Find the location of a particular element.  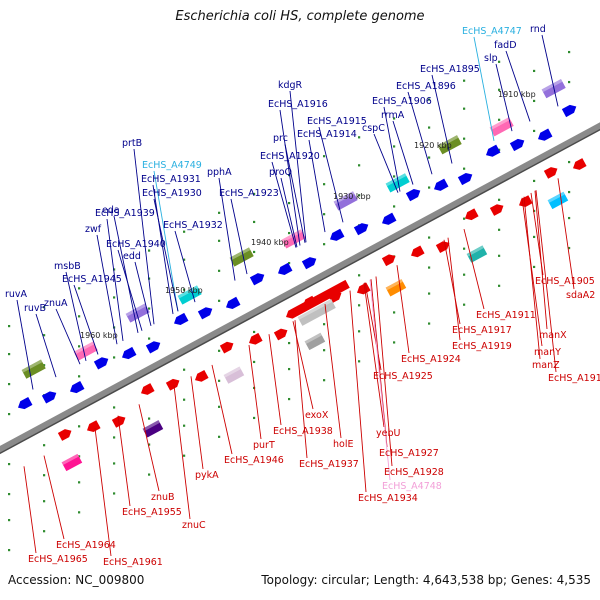

gene-label: EcHS_A1914 is located at coordinates (327, 134).